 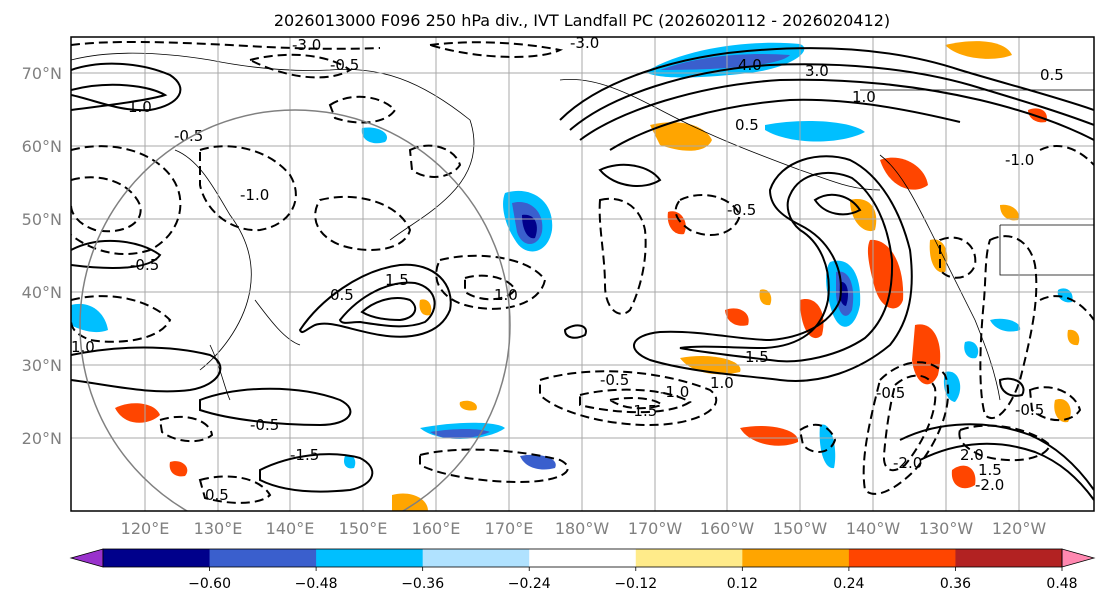 What do you see at coordinates (741, 210) in the screenshot?
I see `contour-label-neg05d: -0.5` at bounding box center [741, 210].